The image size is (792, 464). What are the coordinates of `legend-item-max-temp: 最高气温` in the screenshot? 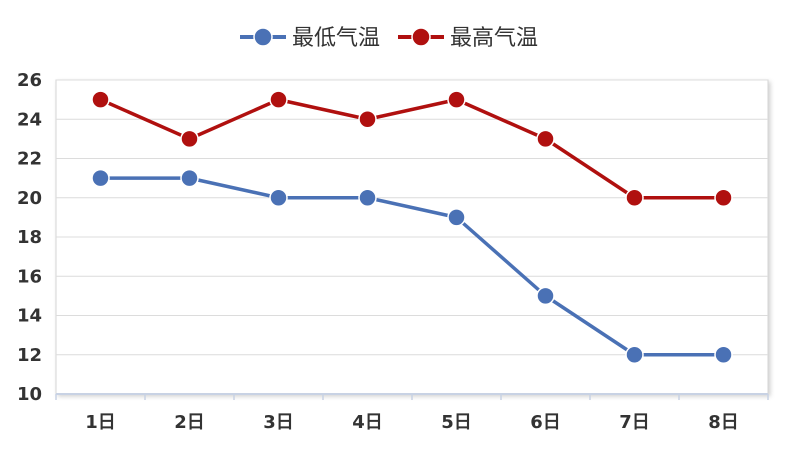 It's located at (468, 38).